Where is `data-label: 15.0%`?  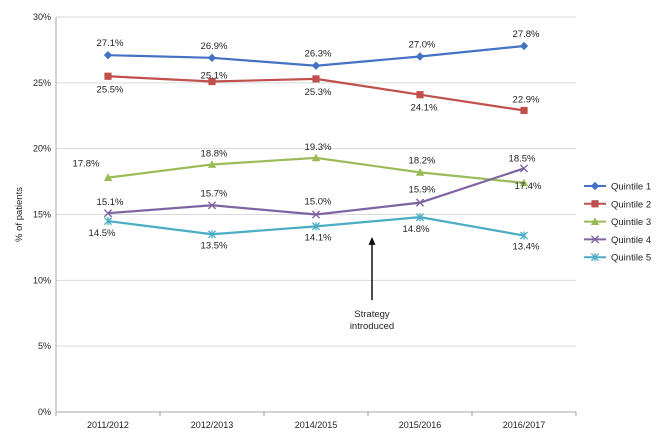 data-label: 15.0% is located at coordinates (318, 202).